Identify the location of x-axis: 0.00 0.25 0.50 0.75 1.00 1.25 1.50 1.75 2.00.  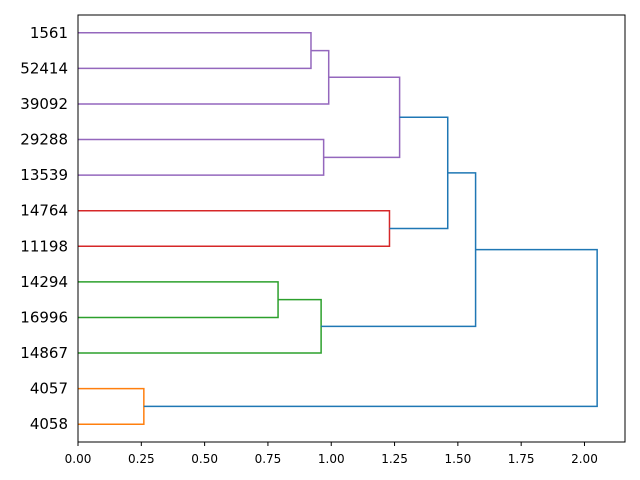
(331, 454).